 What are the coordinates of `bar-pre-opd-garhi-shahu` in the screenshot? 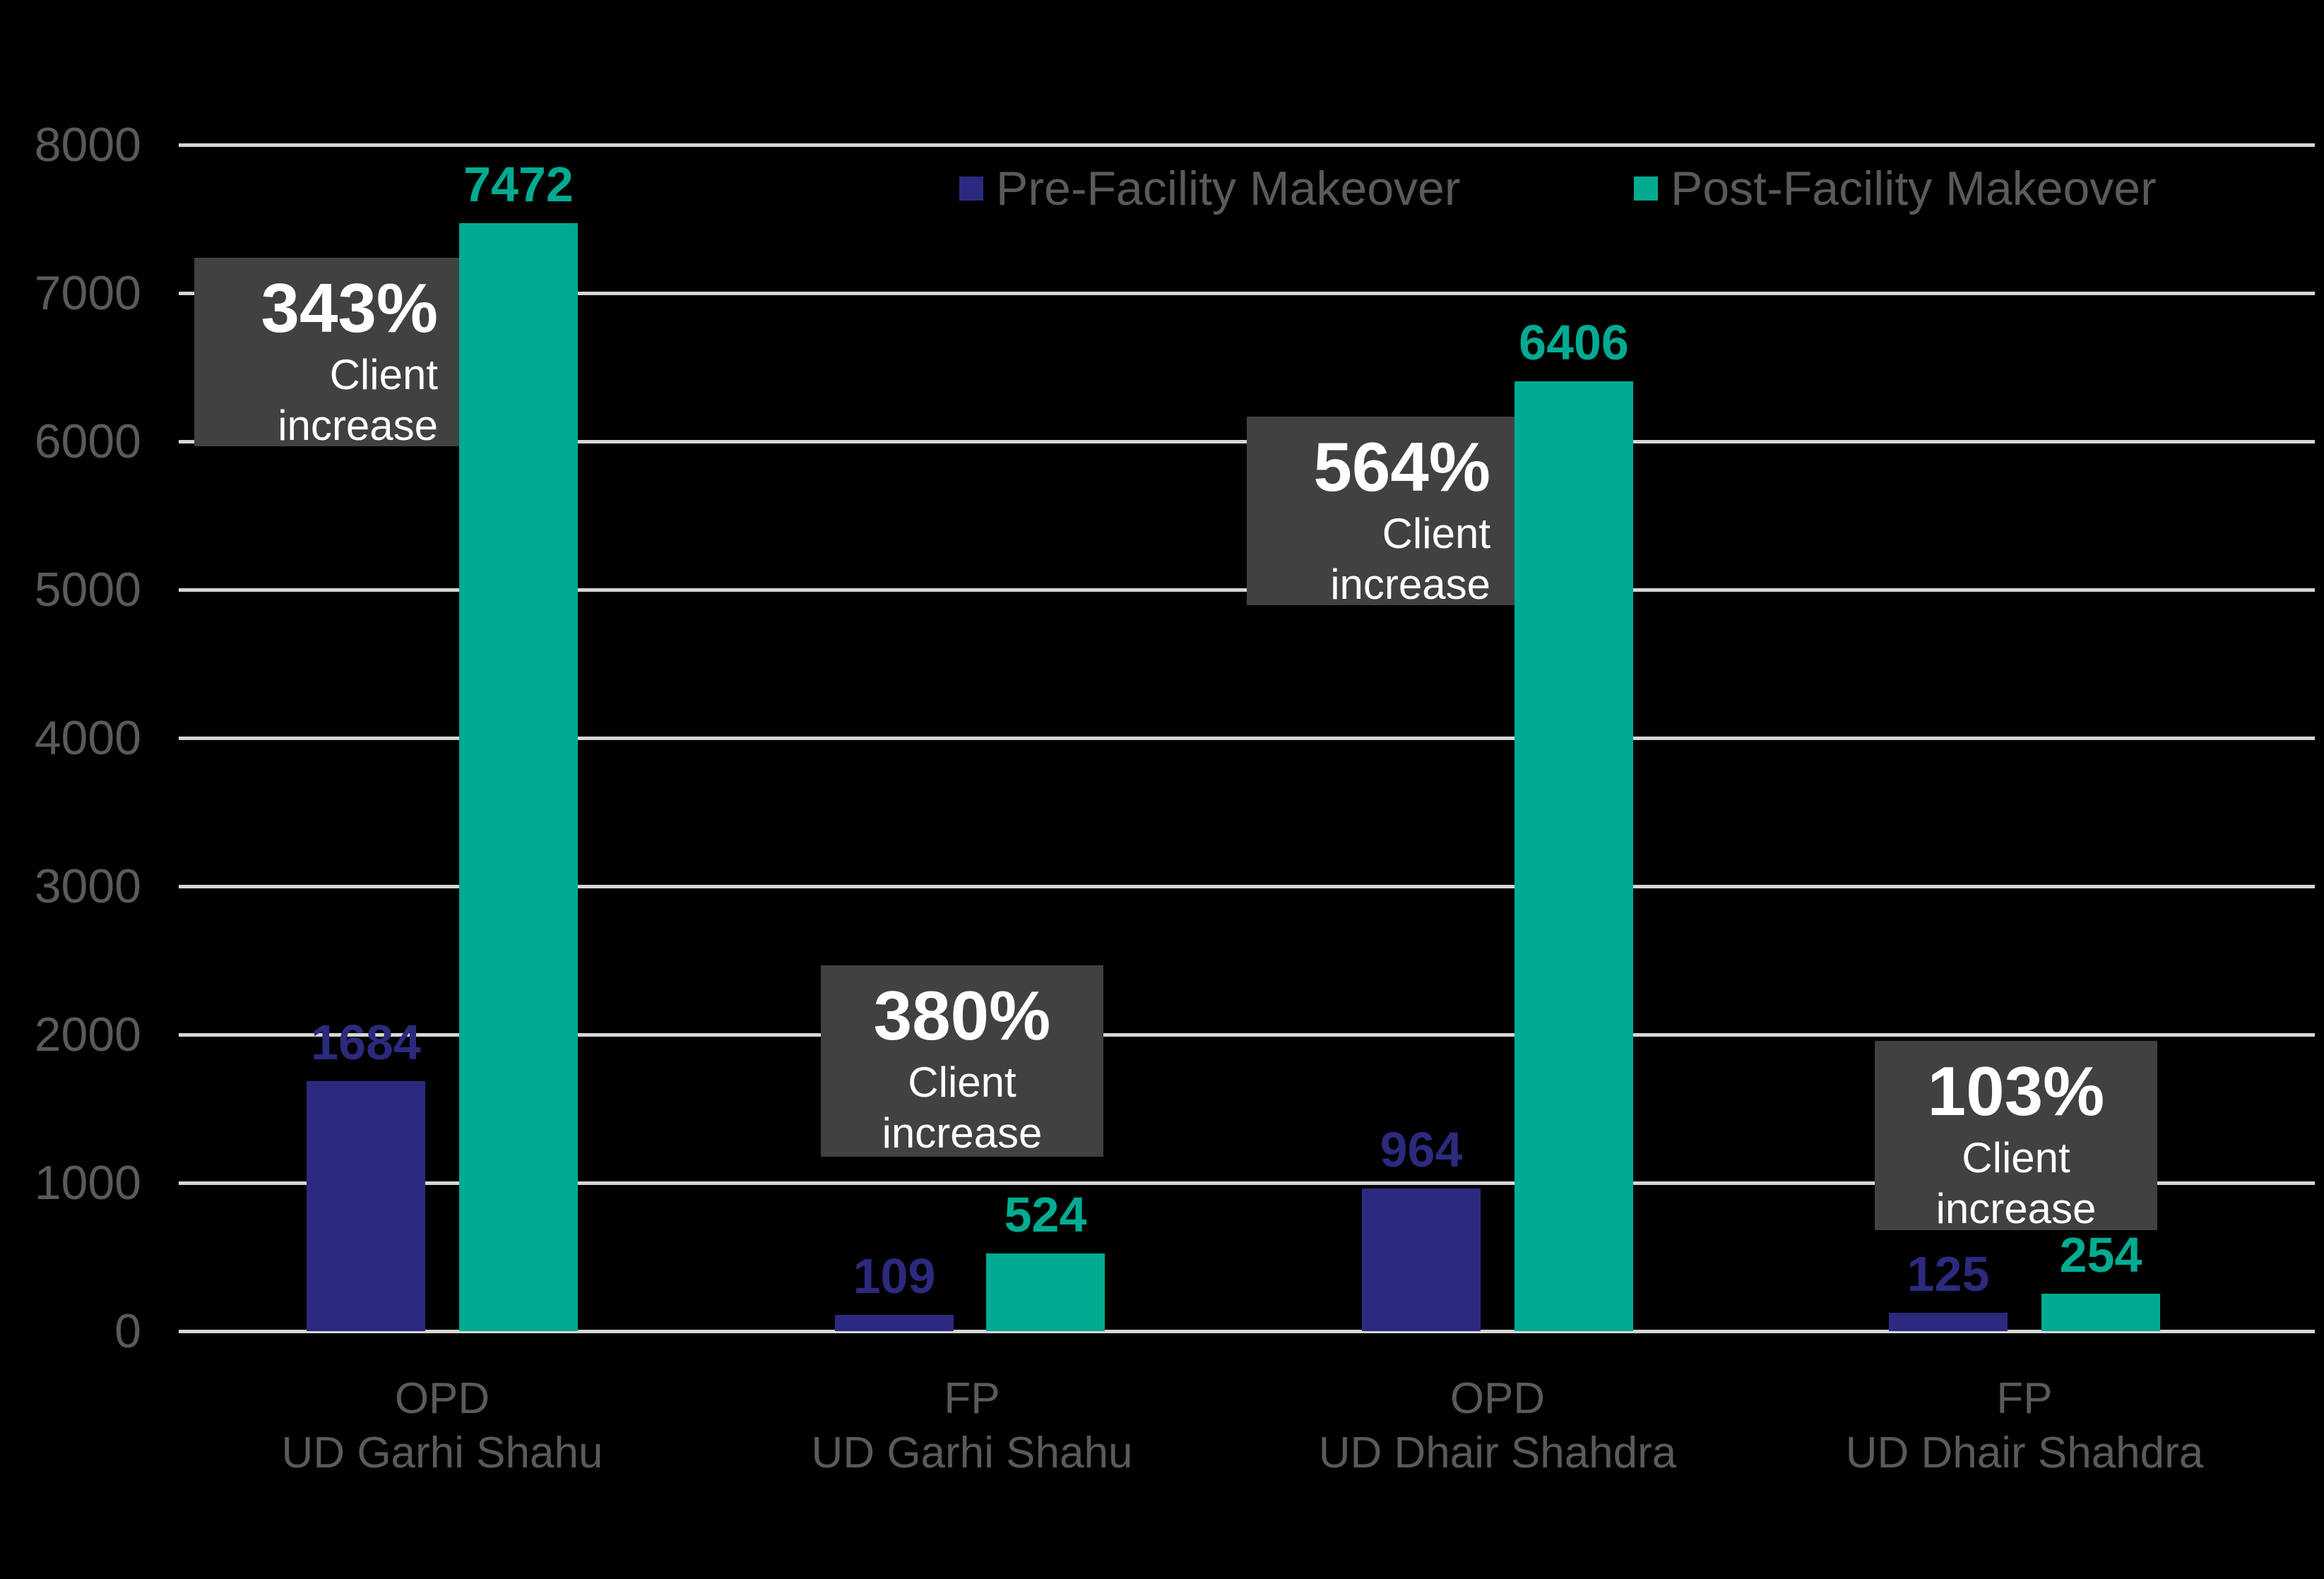 It's located at (366, 1206).